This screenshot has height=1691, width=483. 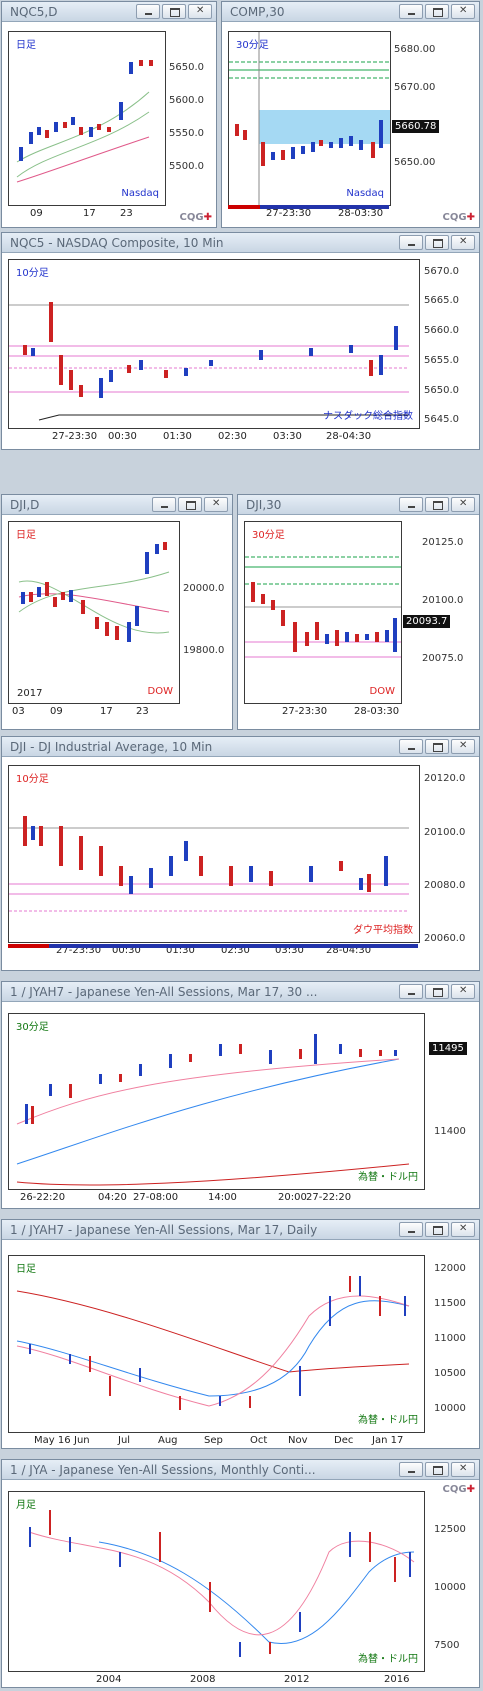 I want to click on y-tick: 5660.0, so click(x=441, y=330).